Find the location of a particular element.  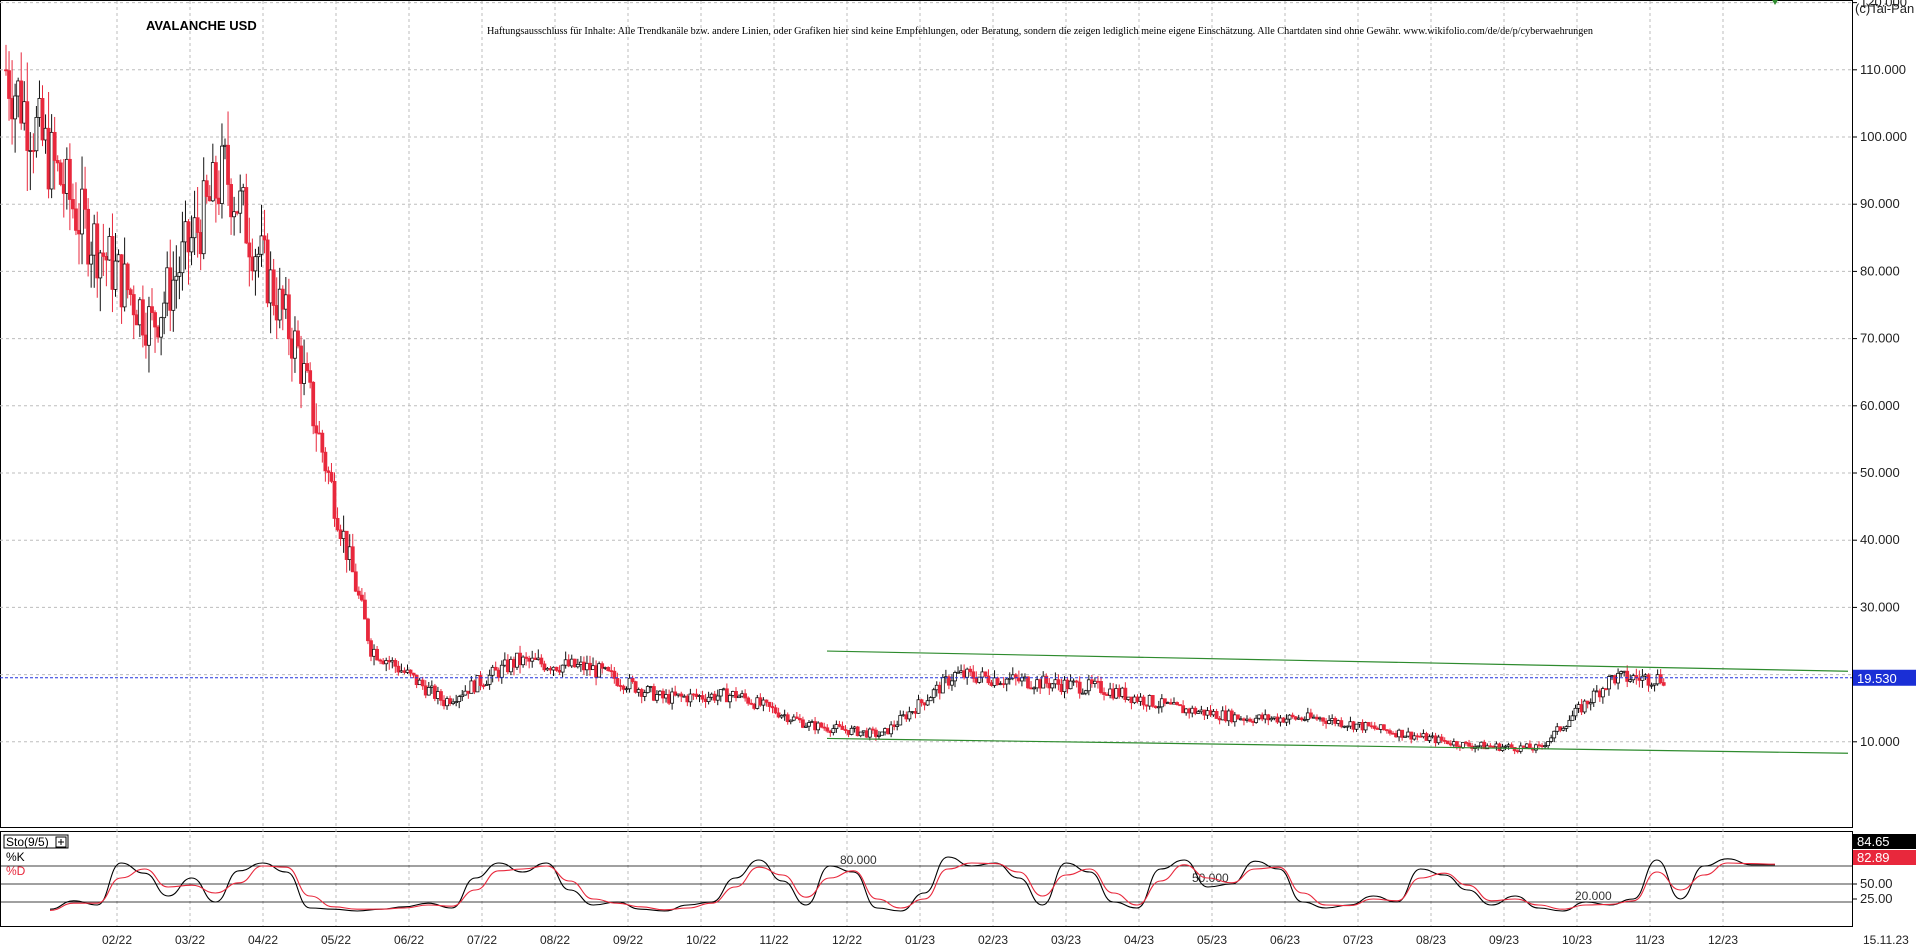

x-tick-label: 04/23 is located at coordinates (1139, 940).